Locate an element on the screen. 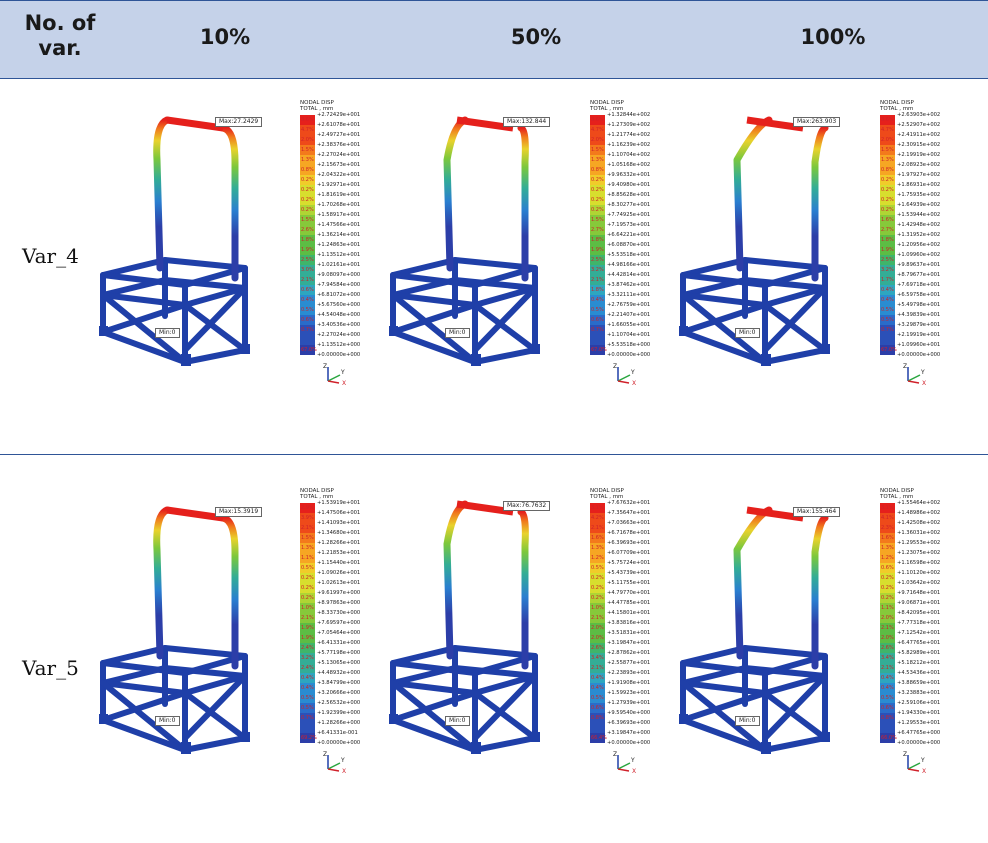  legend-value: +2.30915e+002 is located at coordinates (919, 145).